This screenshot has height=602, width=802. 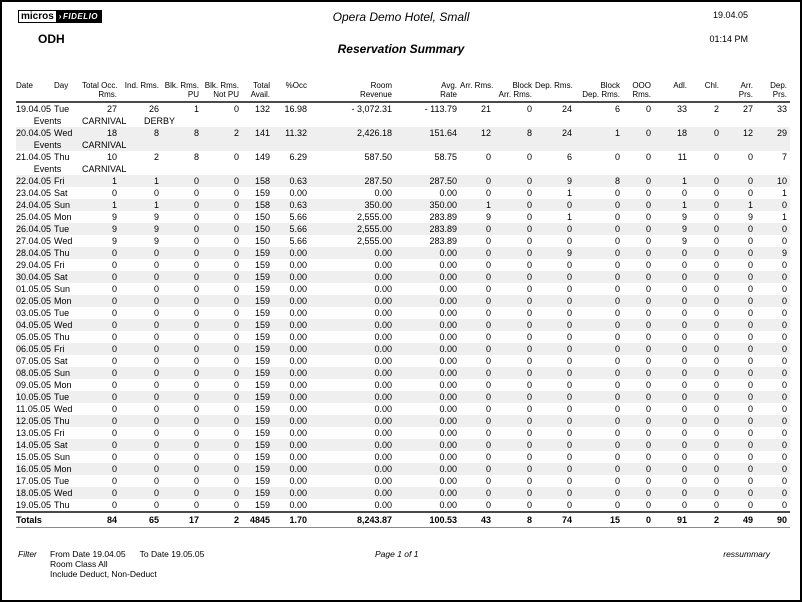 I want to click on table-row: 29.04.05 Fri 0 0 0 0 159 0.00 0.00 0.00 0 0 0 0 0 0 0 0 0, so click(x=403, y=265).